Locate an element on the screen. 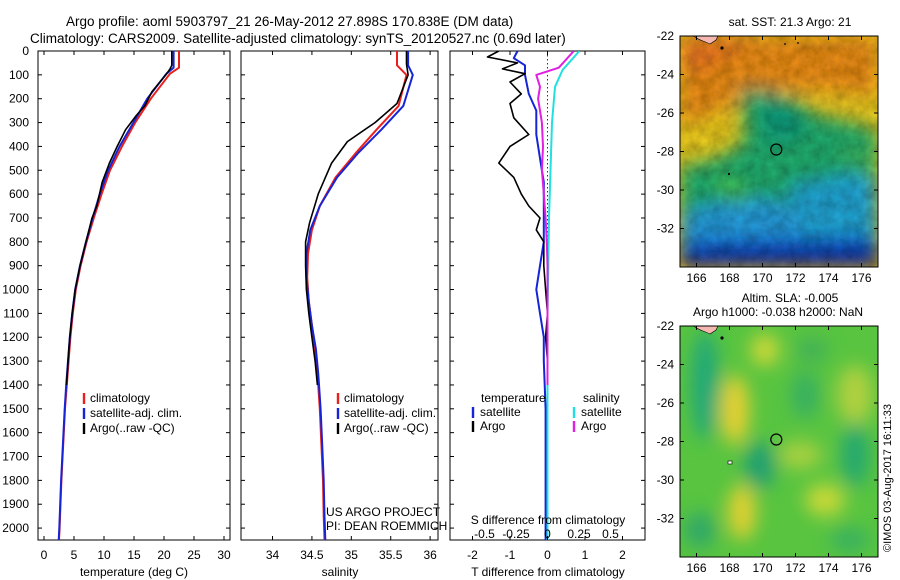  depth-tick-label: 1500 is located at coordinates (15, 409).